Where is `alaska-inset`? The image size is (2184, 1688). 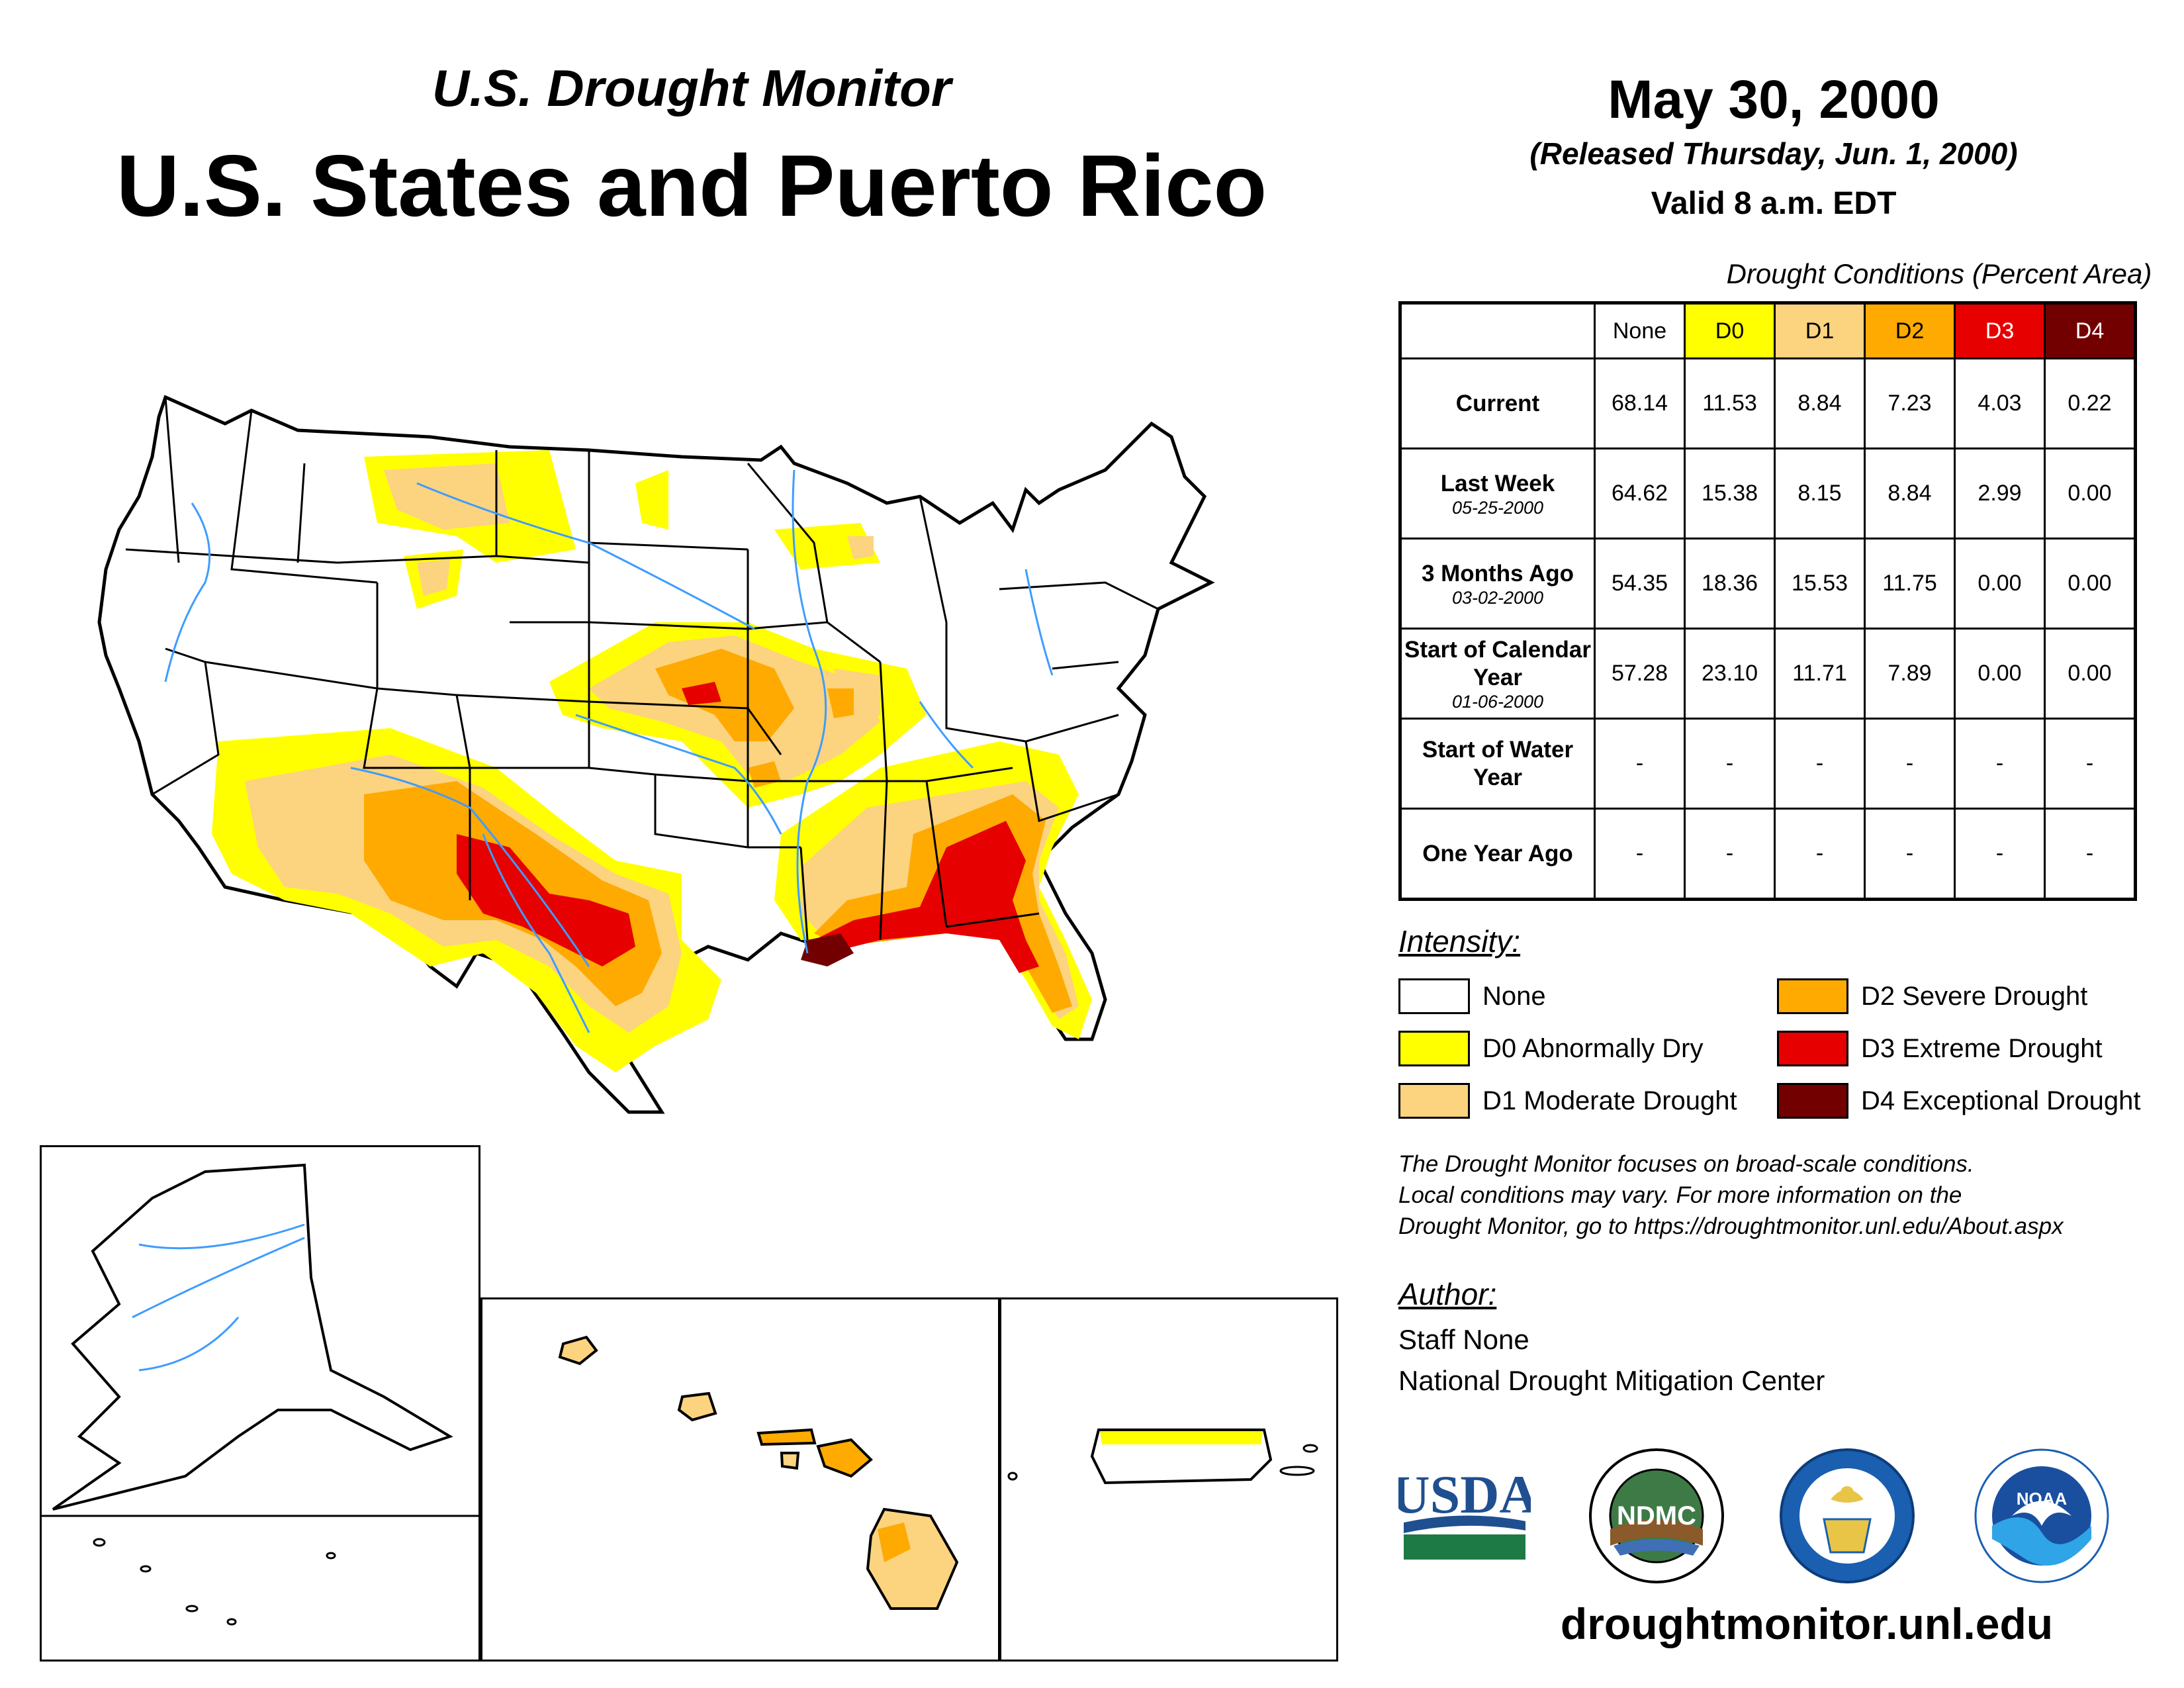
alaska-inset is located at coordinates (260, 1403).